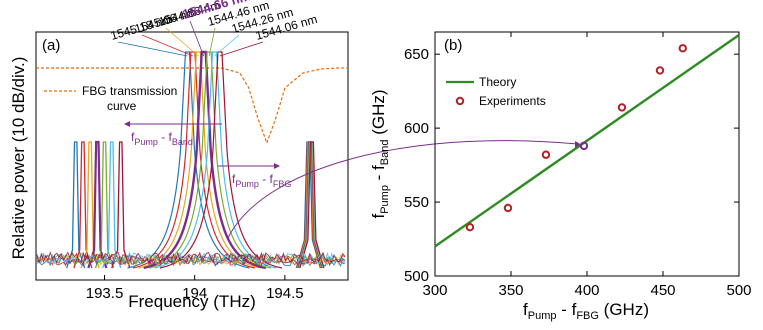 The image size is (763, 330). I want to click on pump-band-label: fPump - fBand, so click(162, 138).